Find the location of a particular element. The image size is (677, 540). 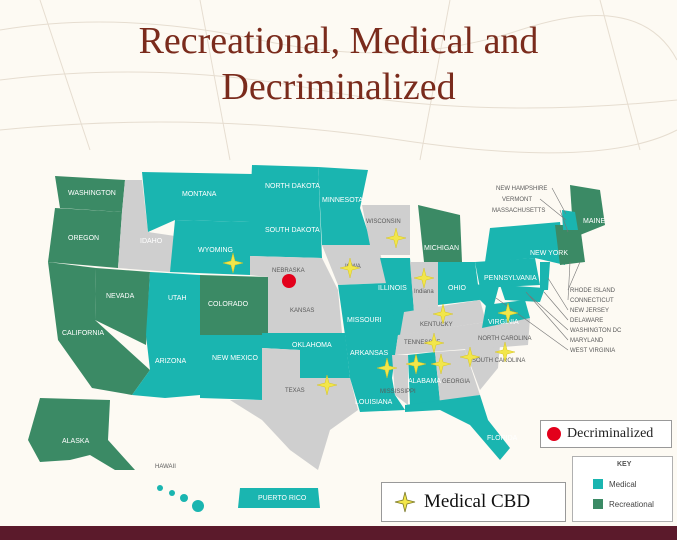

label-texas: TEXAS is located at coordinates (295, 391).